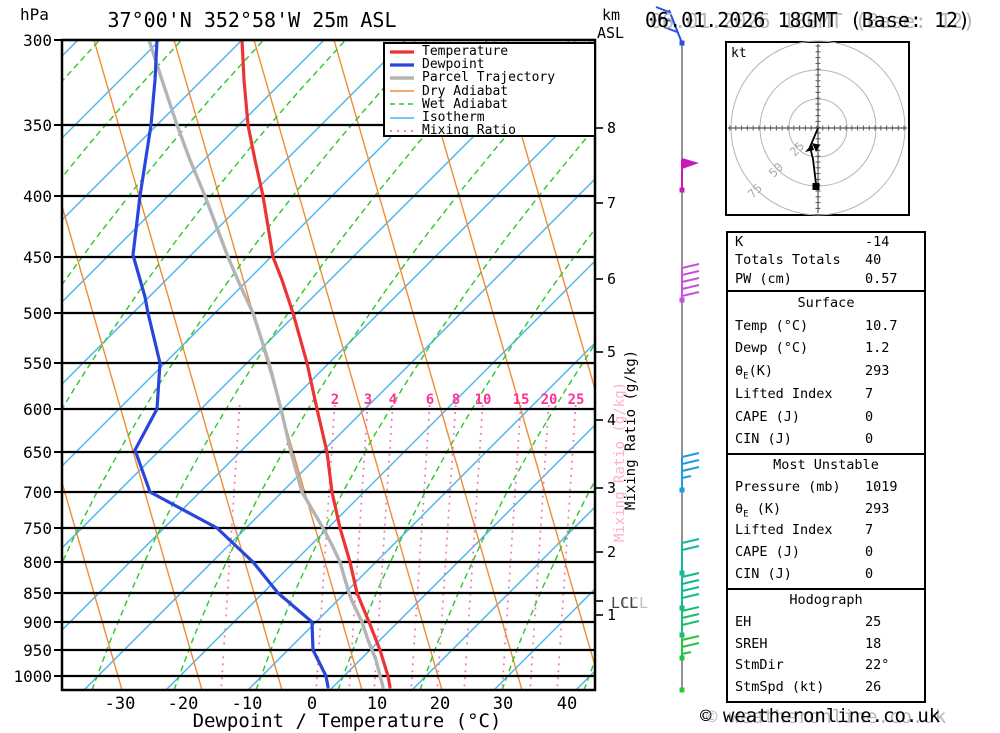 The width and height of the screenshot is (1000, 733). Describe the element at coordinates (37, 257) in the screenshot. I see `pressure-tick-label: 450` at that location.